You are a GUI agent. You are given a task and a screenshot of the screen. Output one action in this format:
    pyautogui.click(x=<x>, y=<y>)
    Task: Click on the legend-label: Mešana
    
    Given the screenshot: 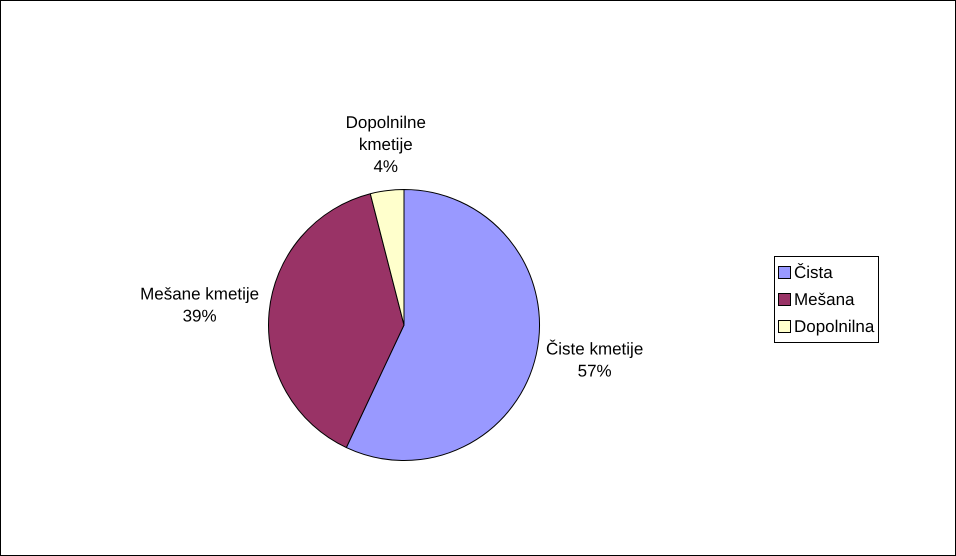 What is the action you would take?
    pyautogui.click(x=824, y=300)
    